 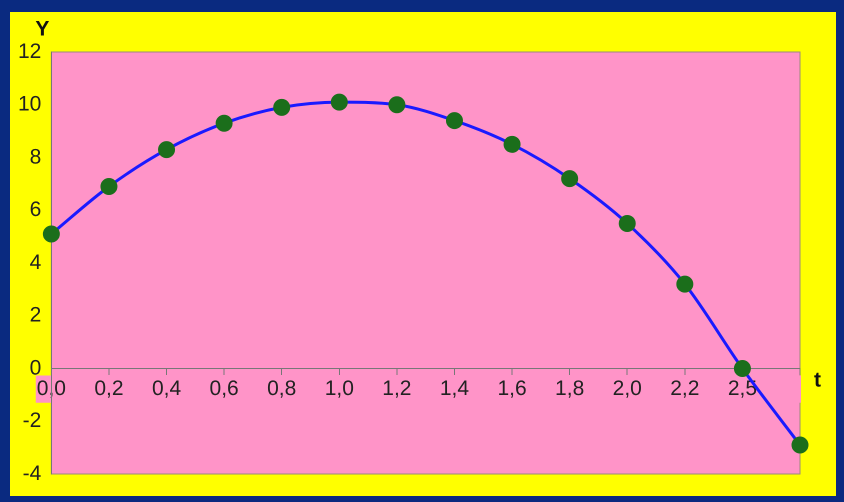 What do you see at coordinates (817, 380) in the screenshot?
I see `x-axis-title: t` at bounding box center [817, 380].